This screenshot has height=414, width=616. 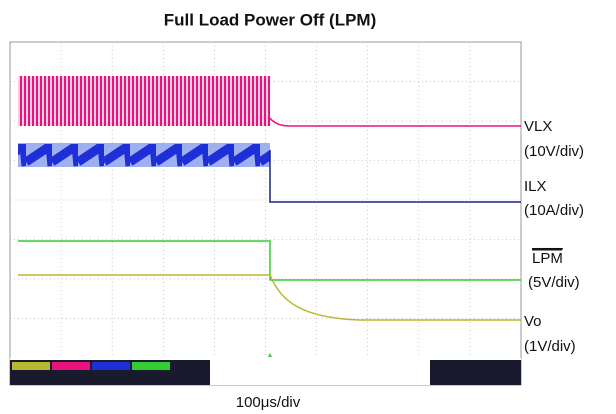 I want to click on trace-scale: (5V/div), so click(x=554, y=282).